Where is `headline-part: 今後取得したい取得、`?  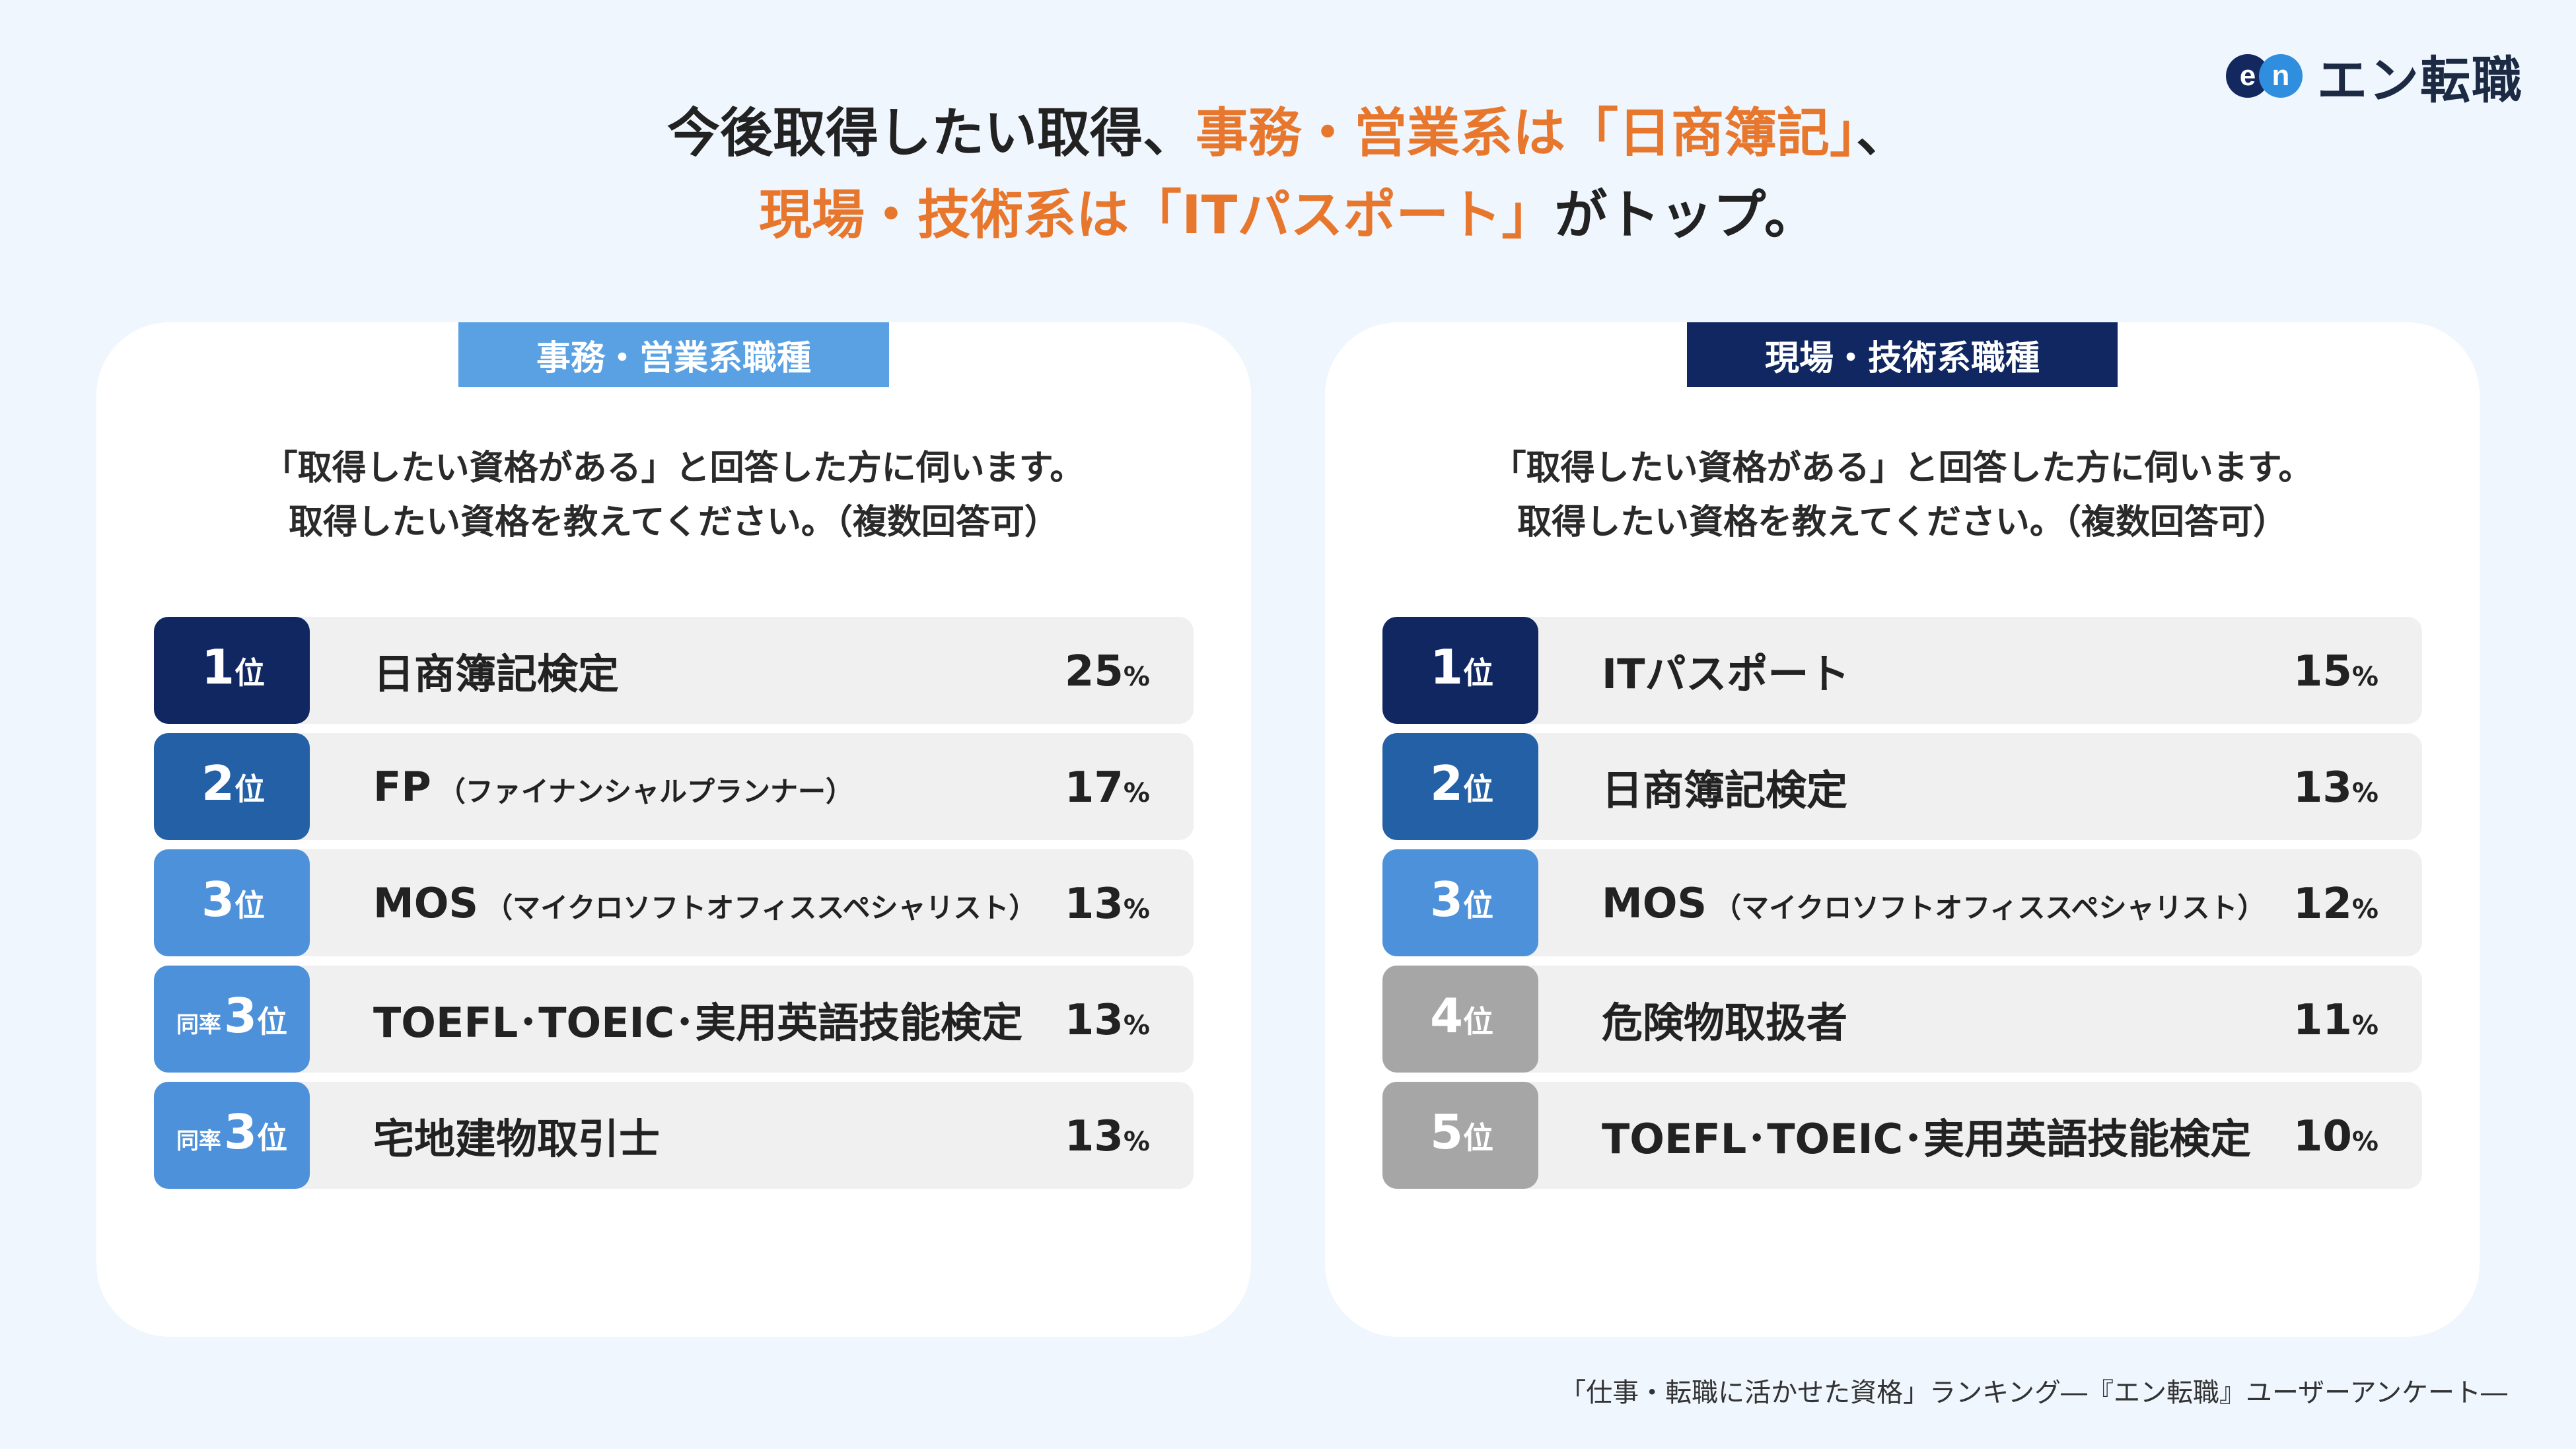 headline-part: 今後取得したい取得、 is located at coordinates (931, 133).